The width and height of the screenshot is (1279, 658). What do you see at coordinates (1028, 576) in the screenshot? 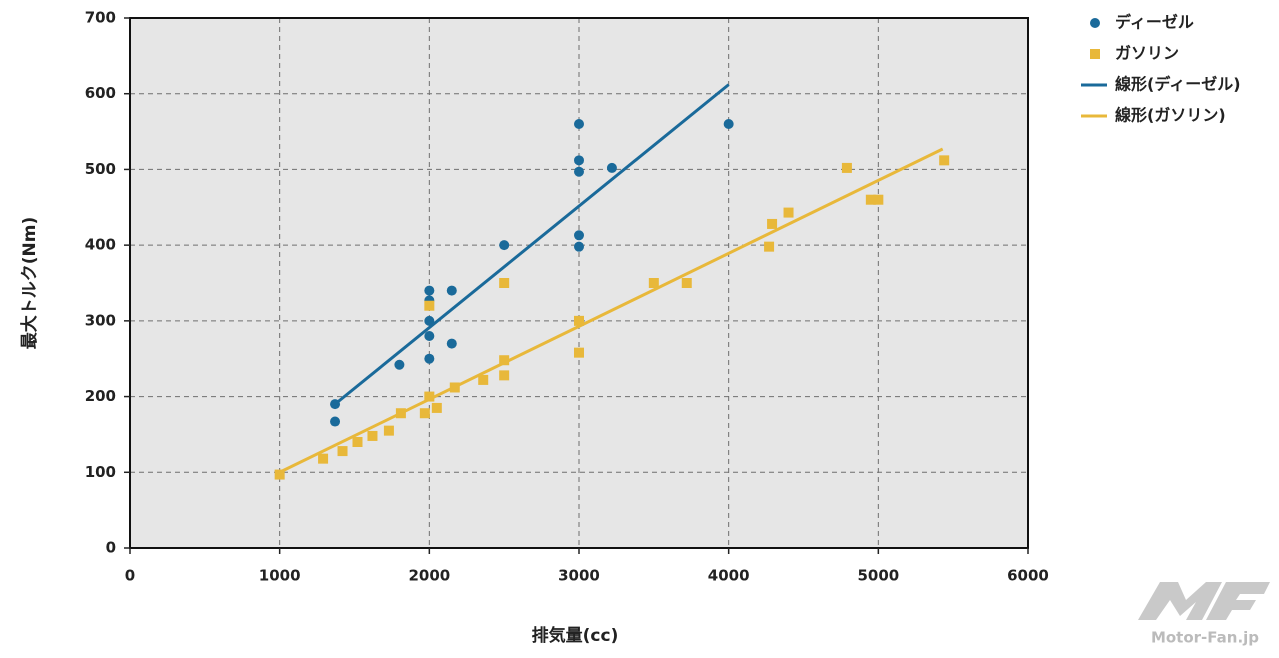
I see `x-tick-label: 6000` at bounding box center [1028, 576].